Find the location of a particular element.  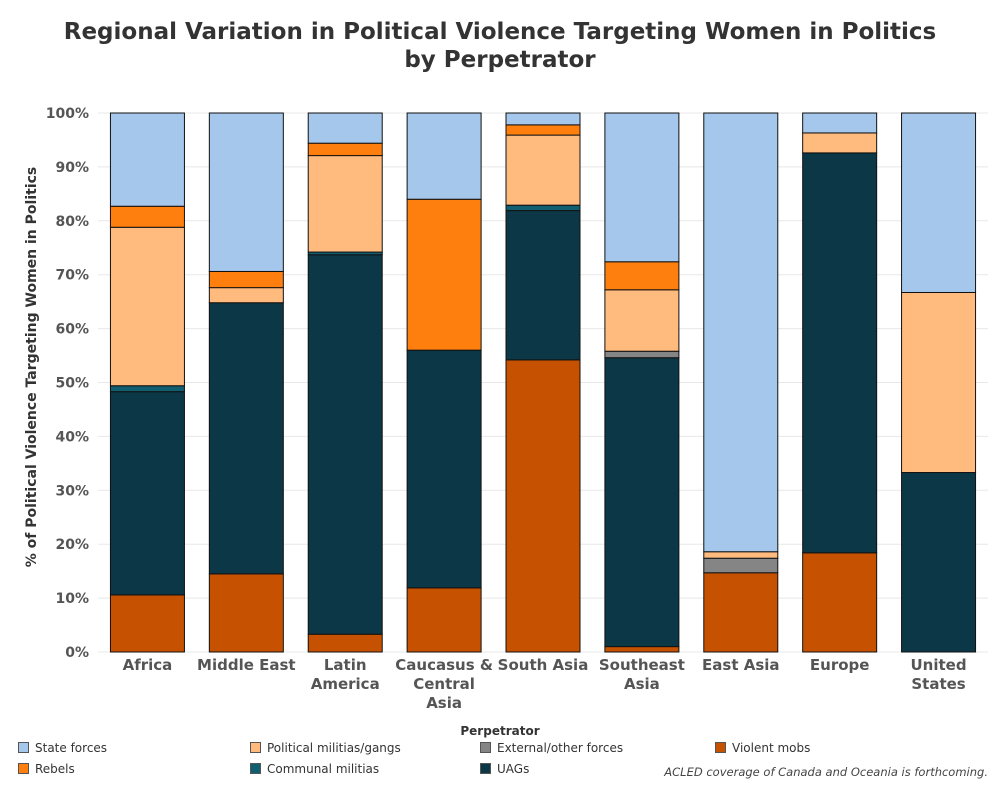

y-tick-label: 80% is located at coordinates (72, 222).